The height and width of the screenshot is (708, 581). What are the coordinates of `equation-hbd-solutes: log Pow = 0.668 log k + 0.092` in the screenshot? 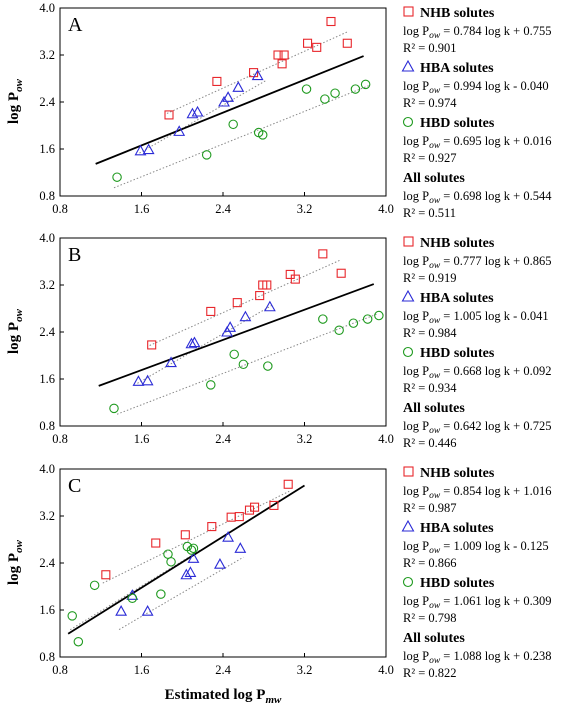 It's located at (477, 372).